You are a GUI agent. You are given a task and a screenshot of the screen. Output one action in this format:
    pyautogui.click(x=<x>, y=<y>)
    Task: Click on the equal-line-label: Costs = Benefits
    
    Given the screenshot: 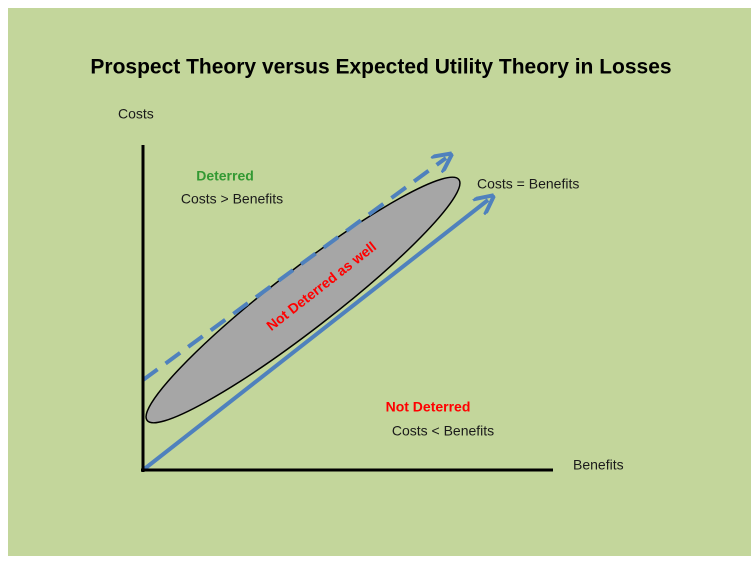 What is the action you would take?
    pyautogui.click(x=528, y=184)
    